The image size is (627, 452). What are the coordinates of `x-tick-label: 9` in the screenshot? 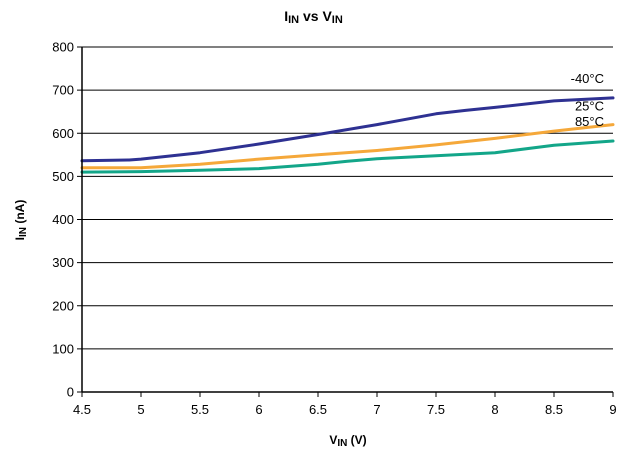 It's located at (612, 409).